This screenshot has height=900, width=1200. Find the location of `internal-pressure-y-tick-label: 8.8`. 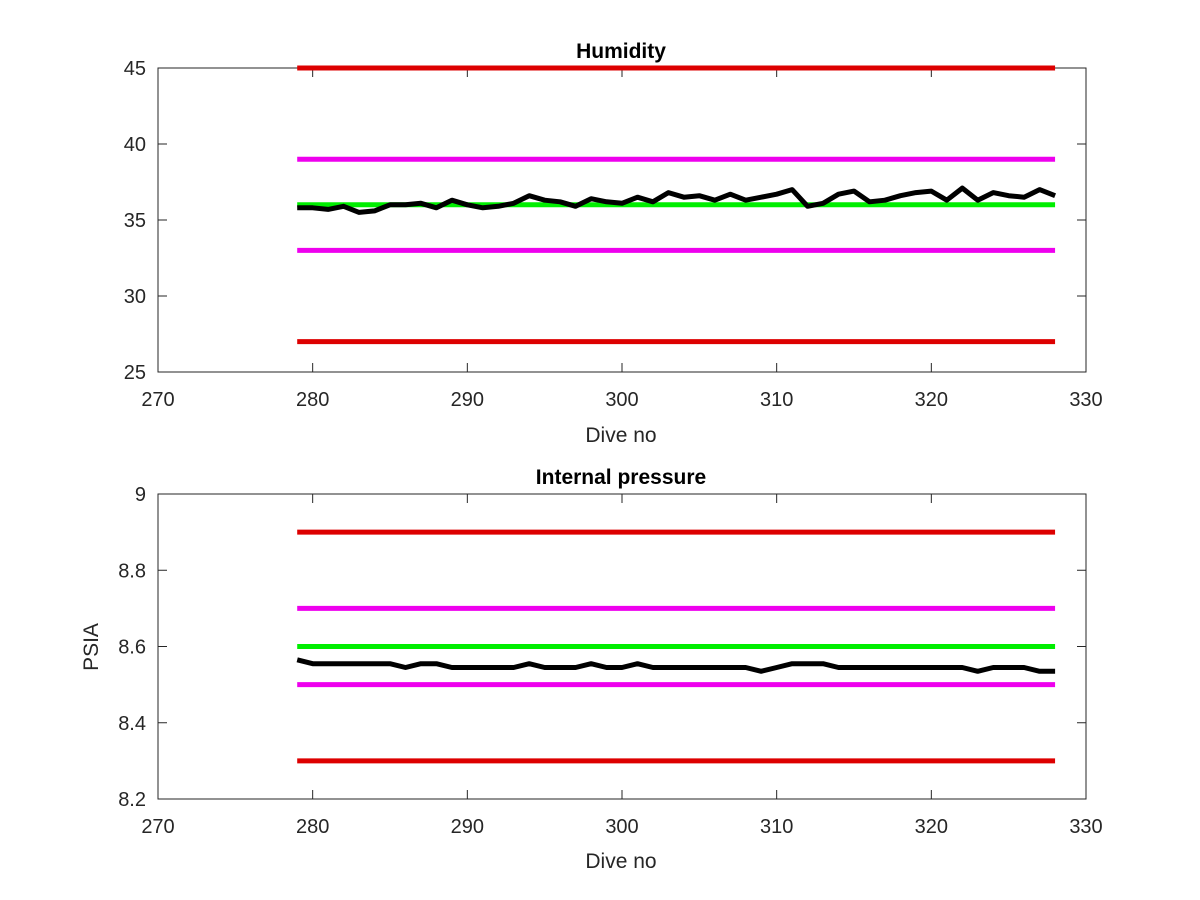

internal-pressure-y-tick-label: 8.8 is located at coordinates (132, 571).